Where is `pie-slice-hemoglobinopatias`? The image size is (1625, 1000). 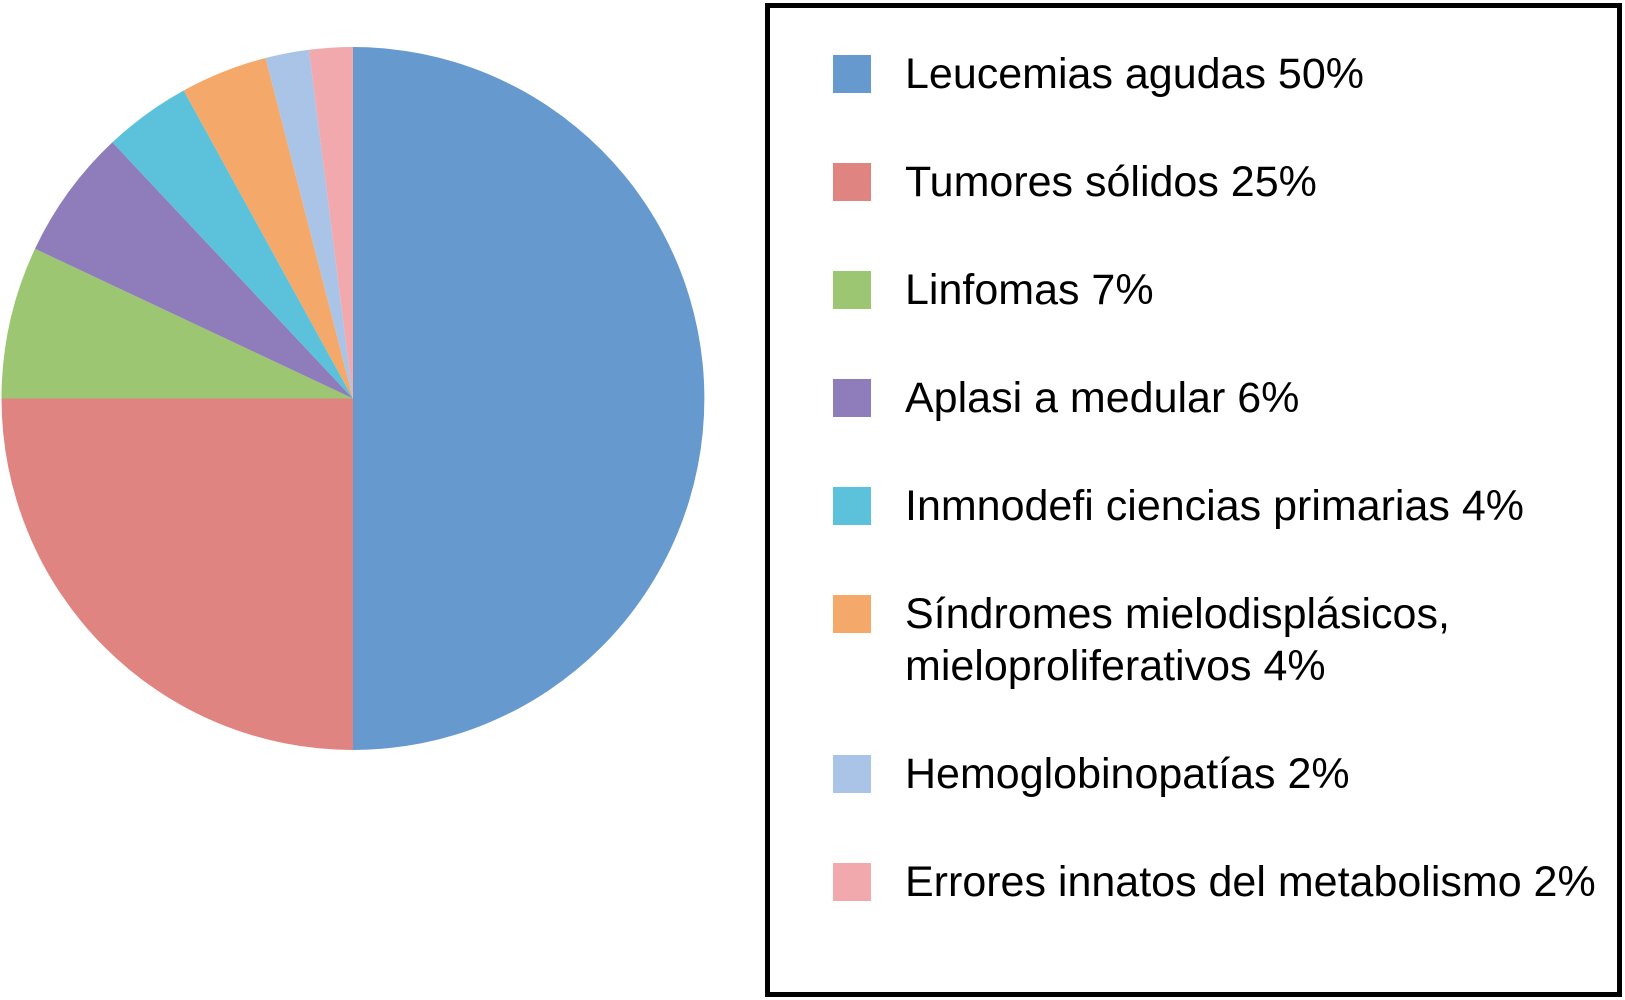
pie-slice-hemoglobinopatias is located at coordinates (309, 224).